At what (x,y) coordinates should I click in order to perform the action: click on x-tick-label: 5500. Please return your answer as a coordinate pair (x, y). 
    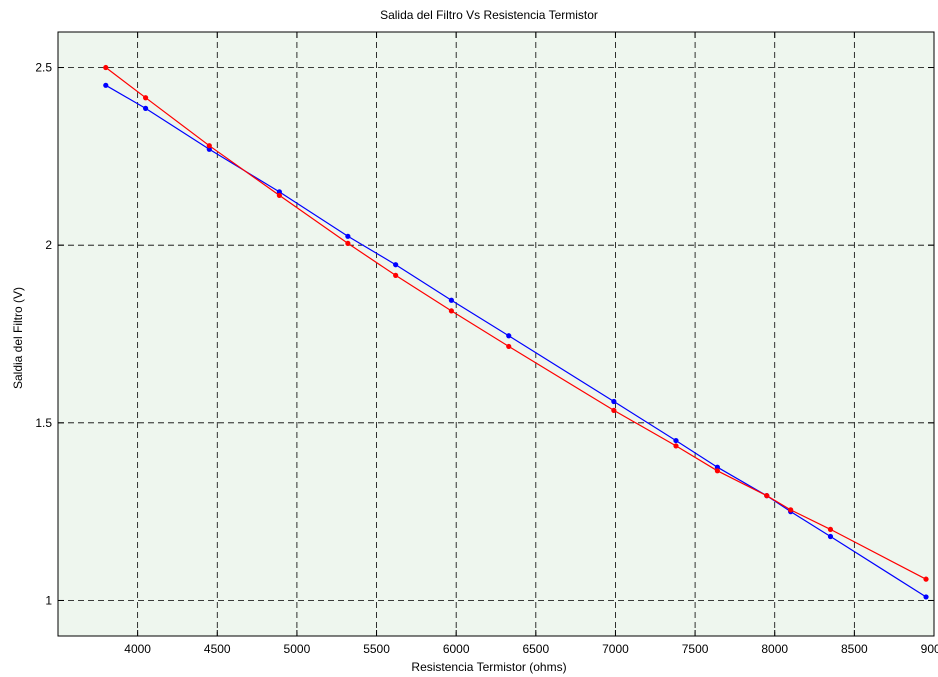
    Looking at the image, I should click on (376, 649).